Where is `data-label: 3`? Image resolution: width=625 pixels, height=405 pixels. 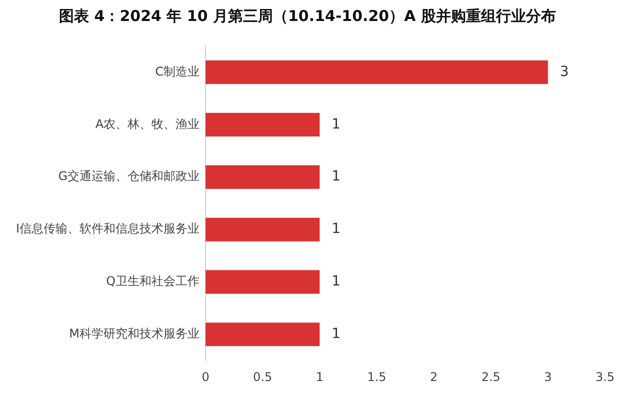 data-label: 3 is located at coordinates (564, 72).